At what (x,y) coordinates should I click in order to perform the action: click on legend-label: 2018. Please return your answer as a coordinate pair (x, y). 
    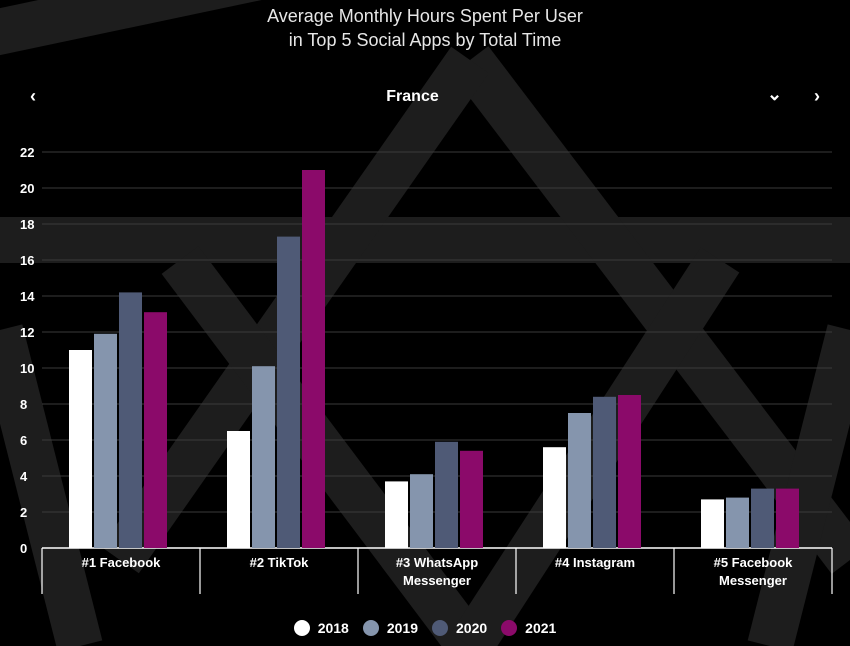
    Looking at the image, I should click on (333, 628).